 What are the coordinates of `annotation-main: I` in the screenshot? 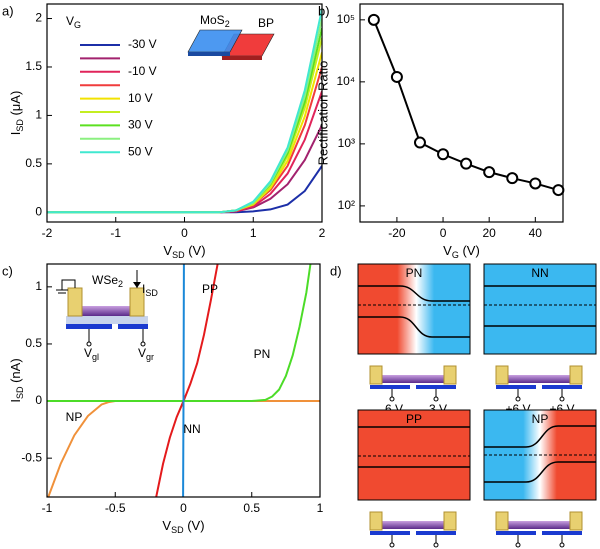 It's located at (143, 289).